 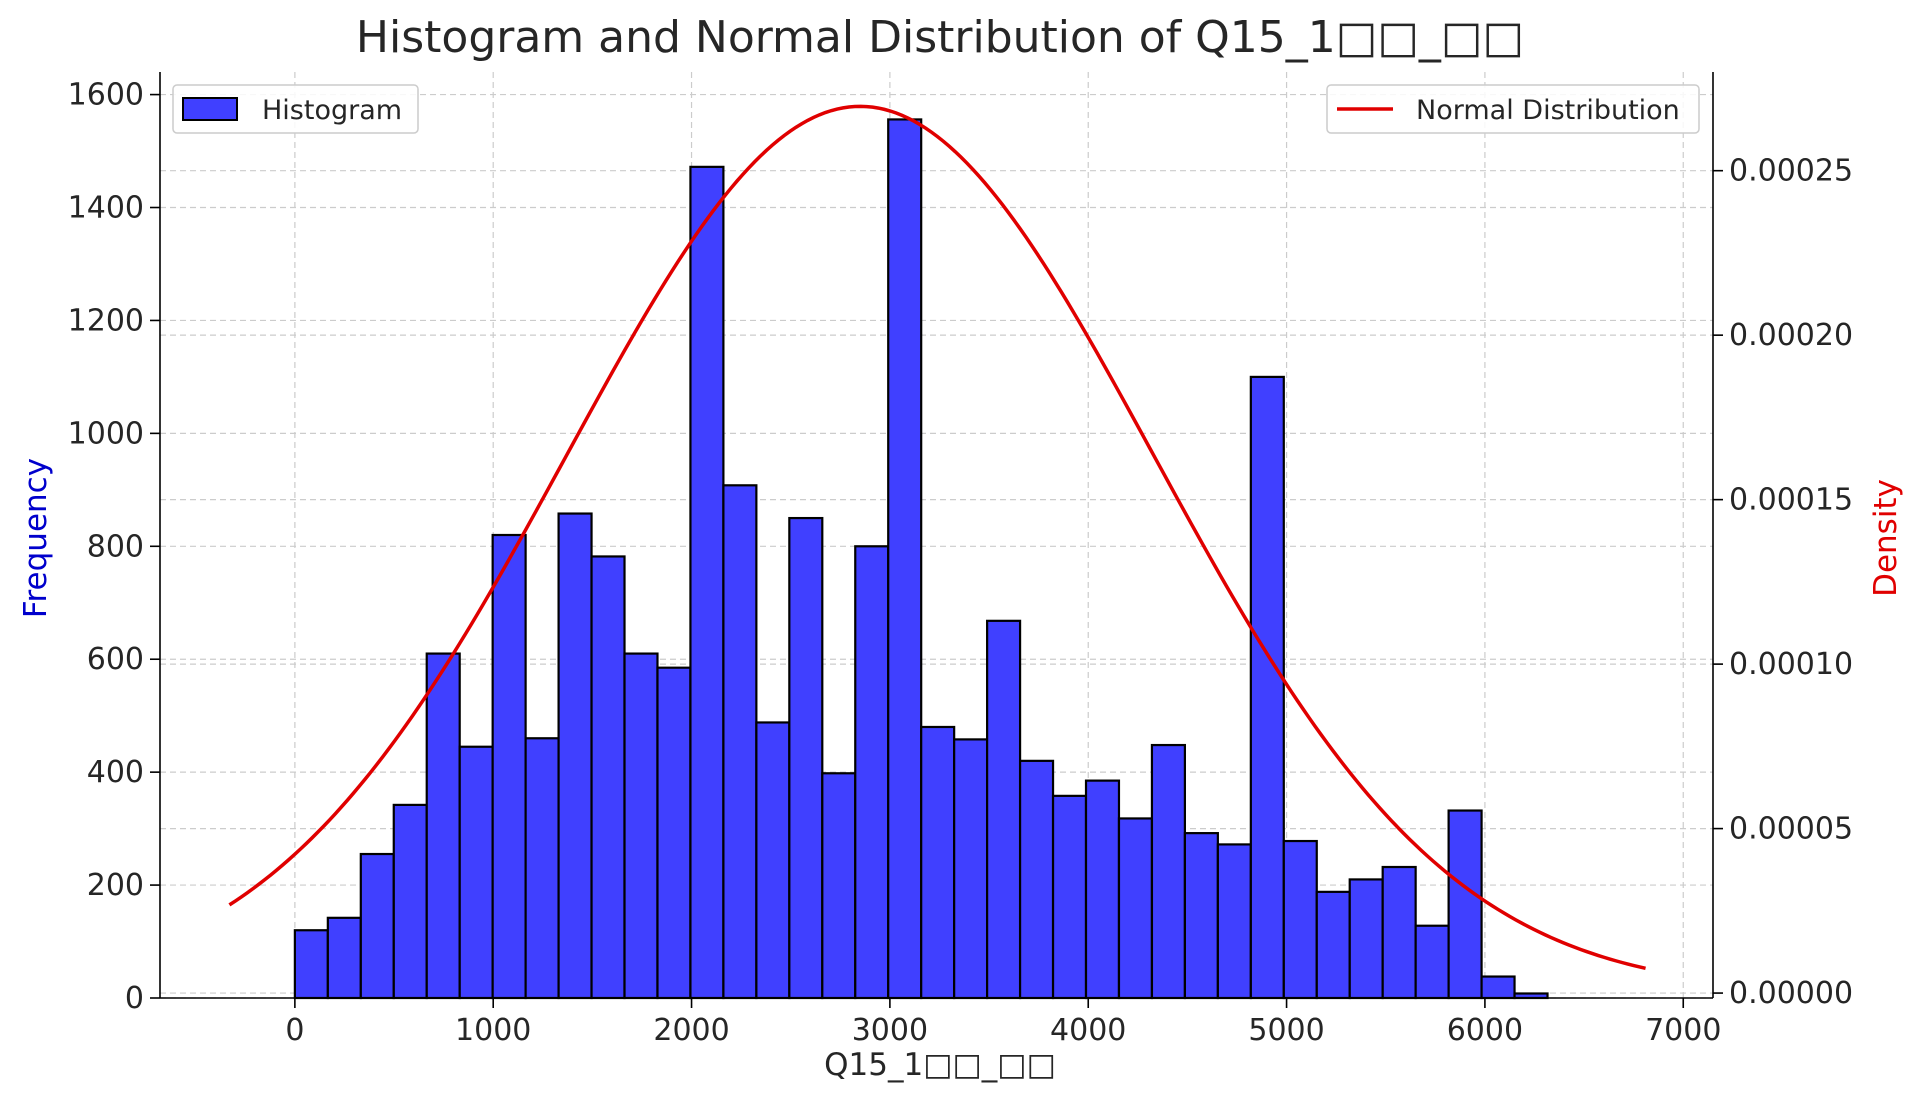 What do you see at coordinates (115, 546) in the screenshot?
I see `y-tick-label-left: 800` at bounding box center [115, 546].